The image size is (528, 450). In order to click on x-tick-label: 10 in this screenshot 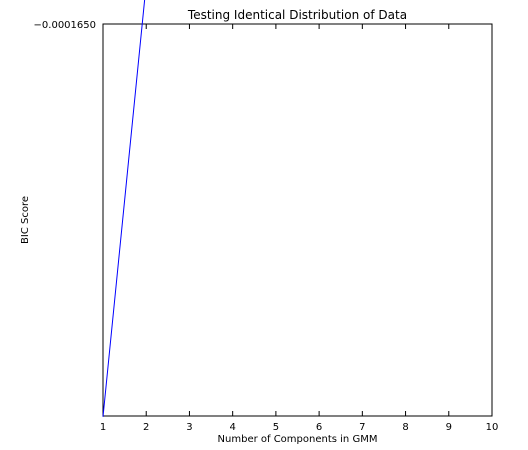, I will do `click(492, 427)`.